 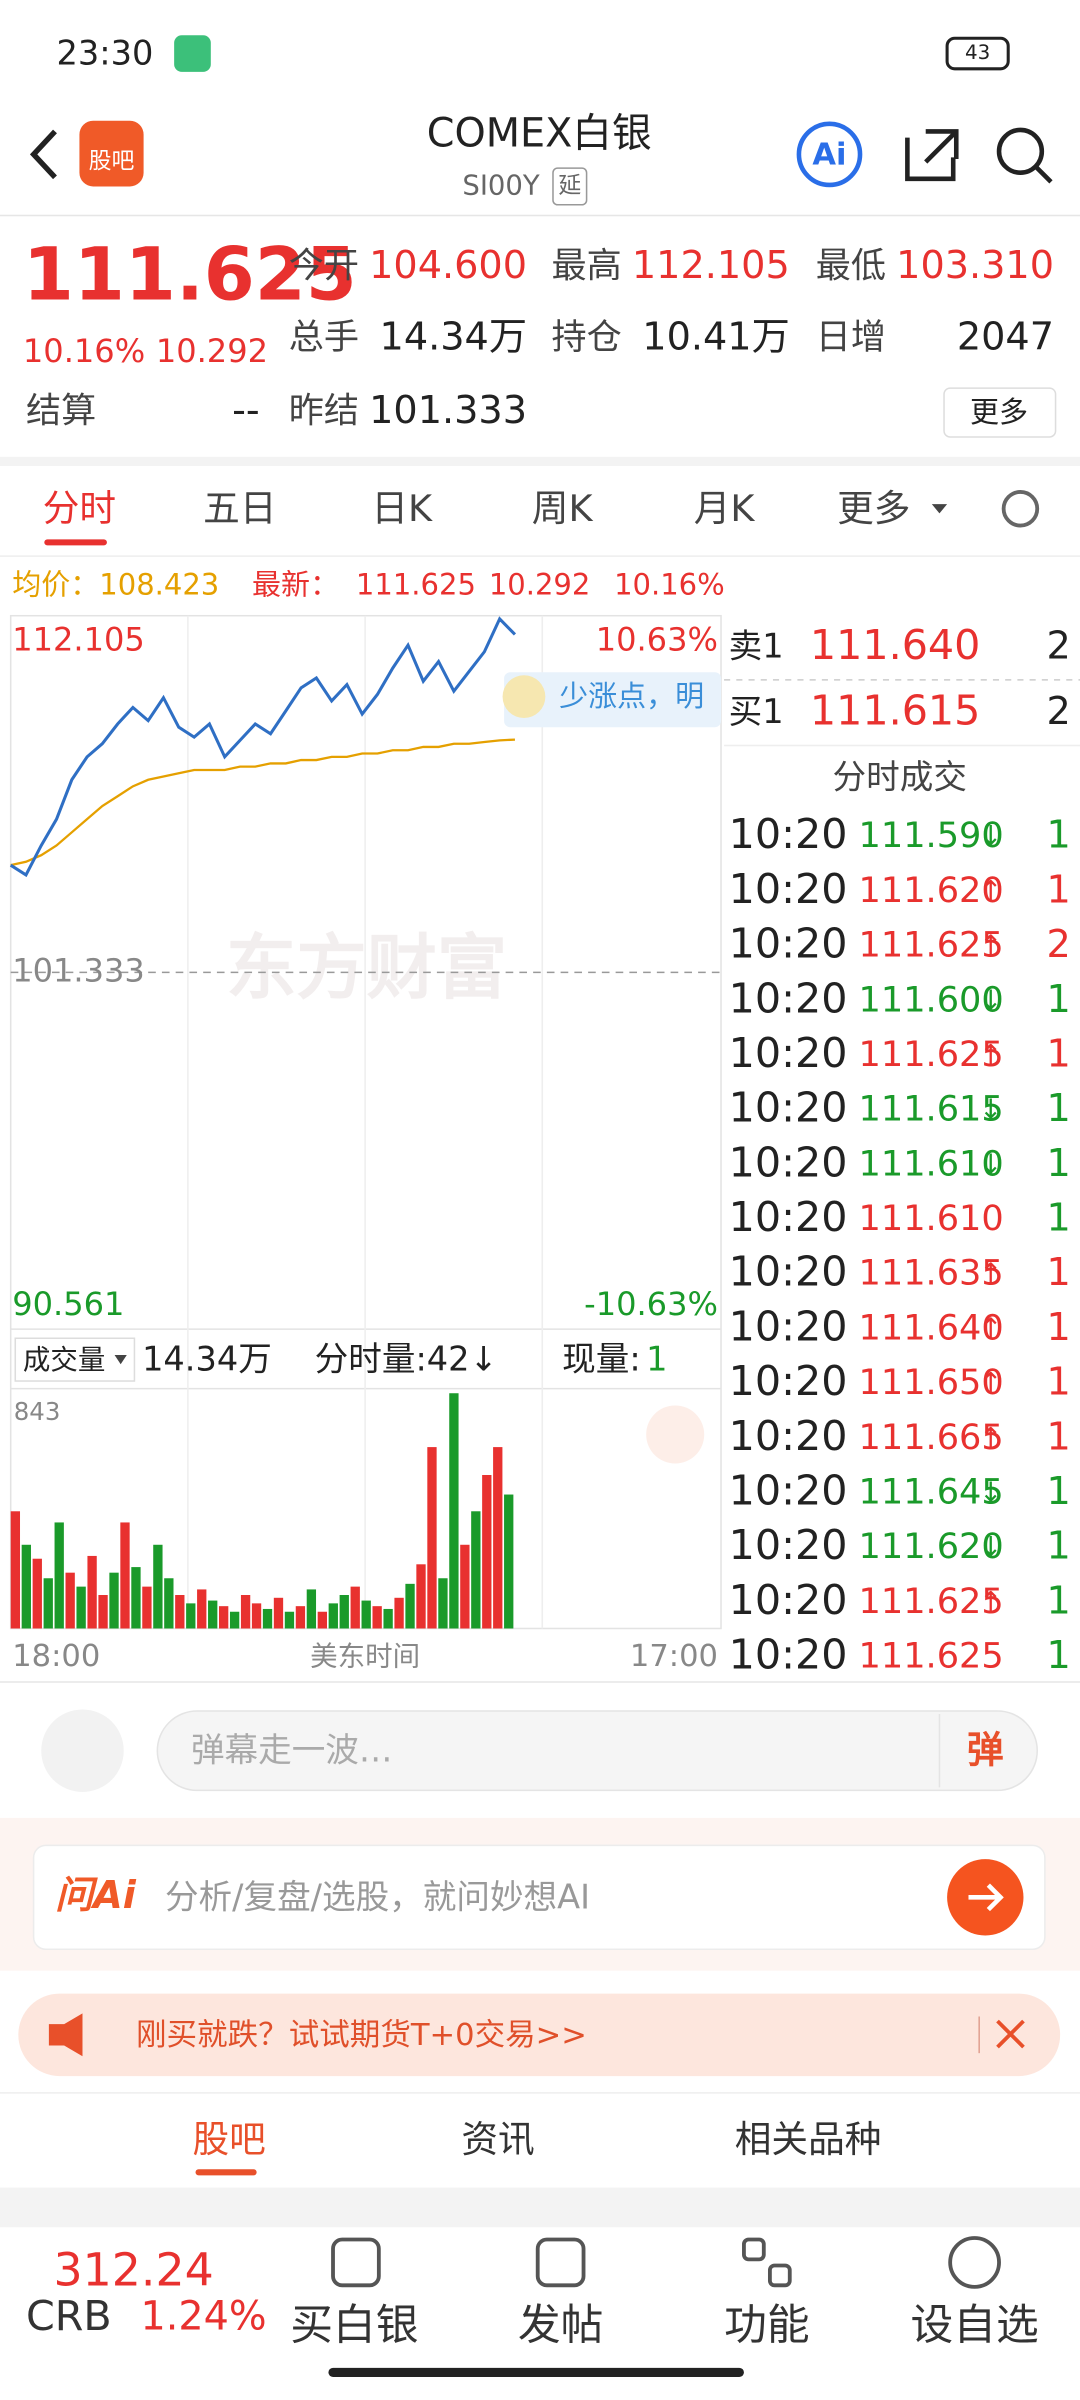 I want to click on book-label: 卖1, so click(x=756, y=645).